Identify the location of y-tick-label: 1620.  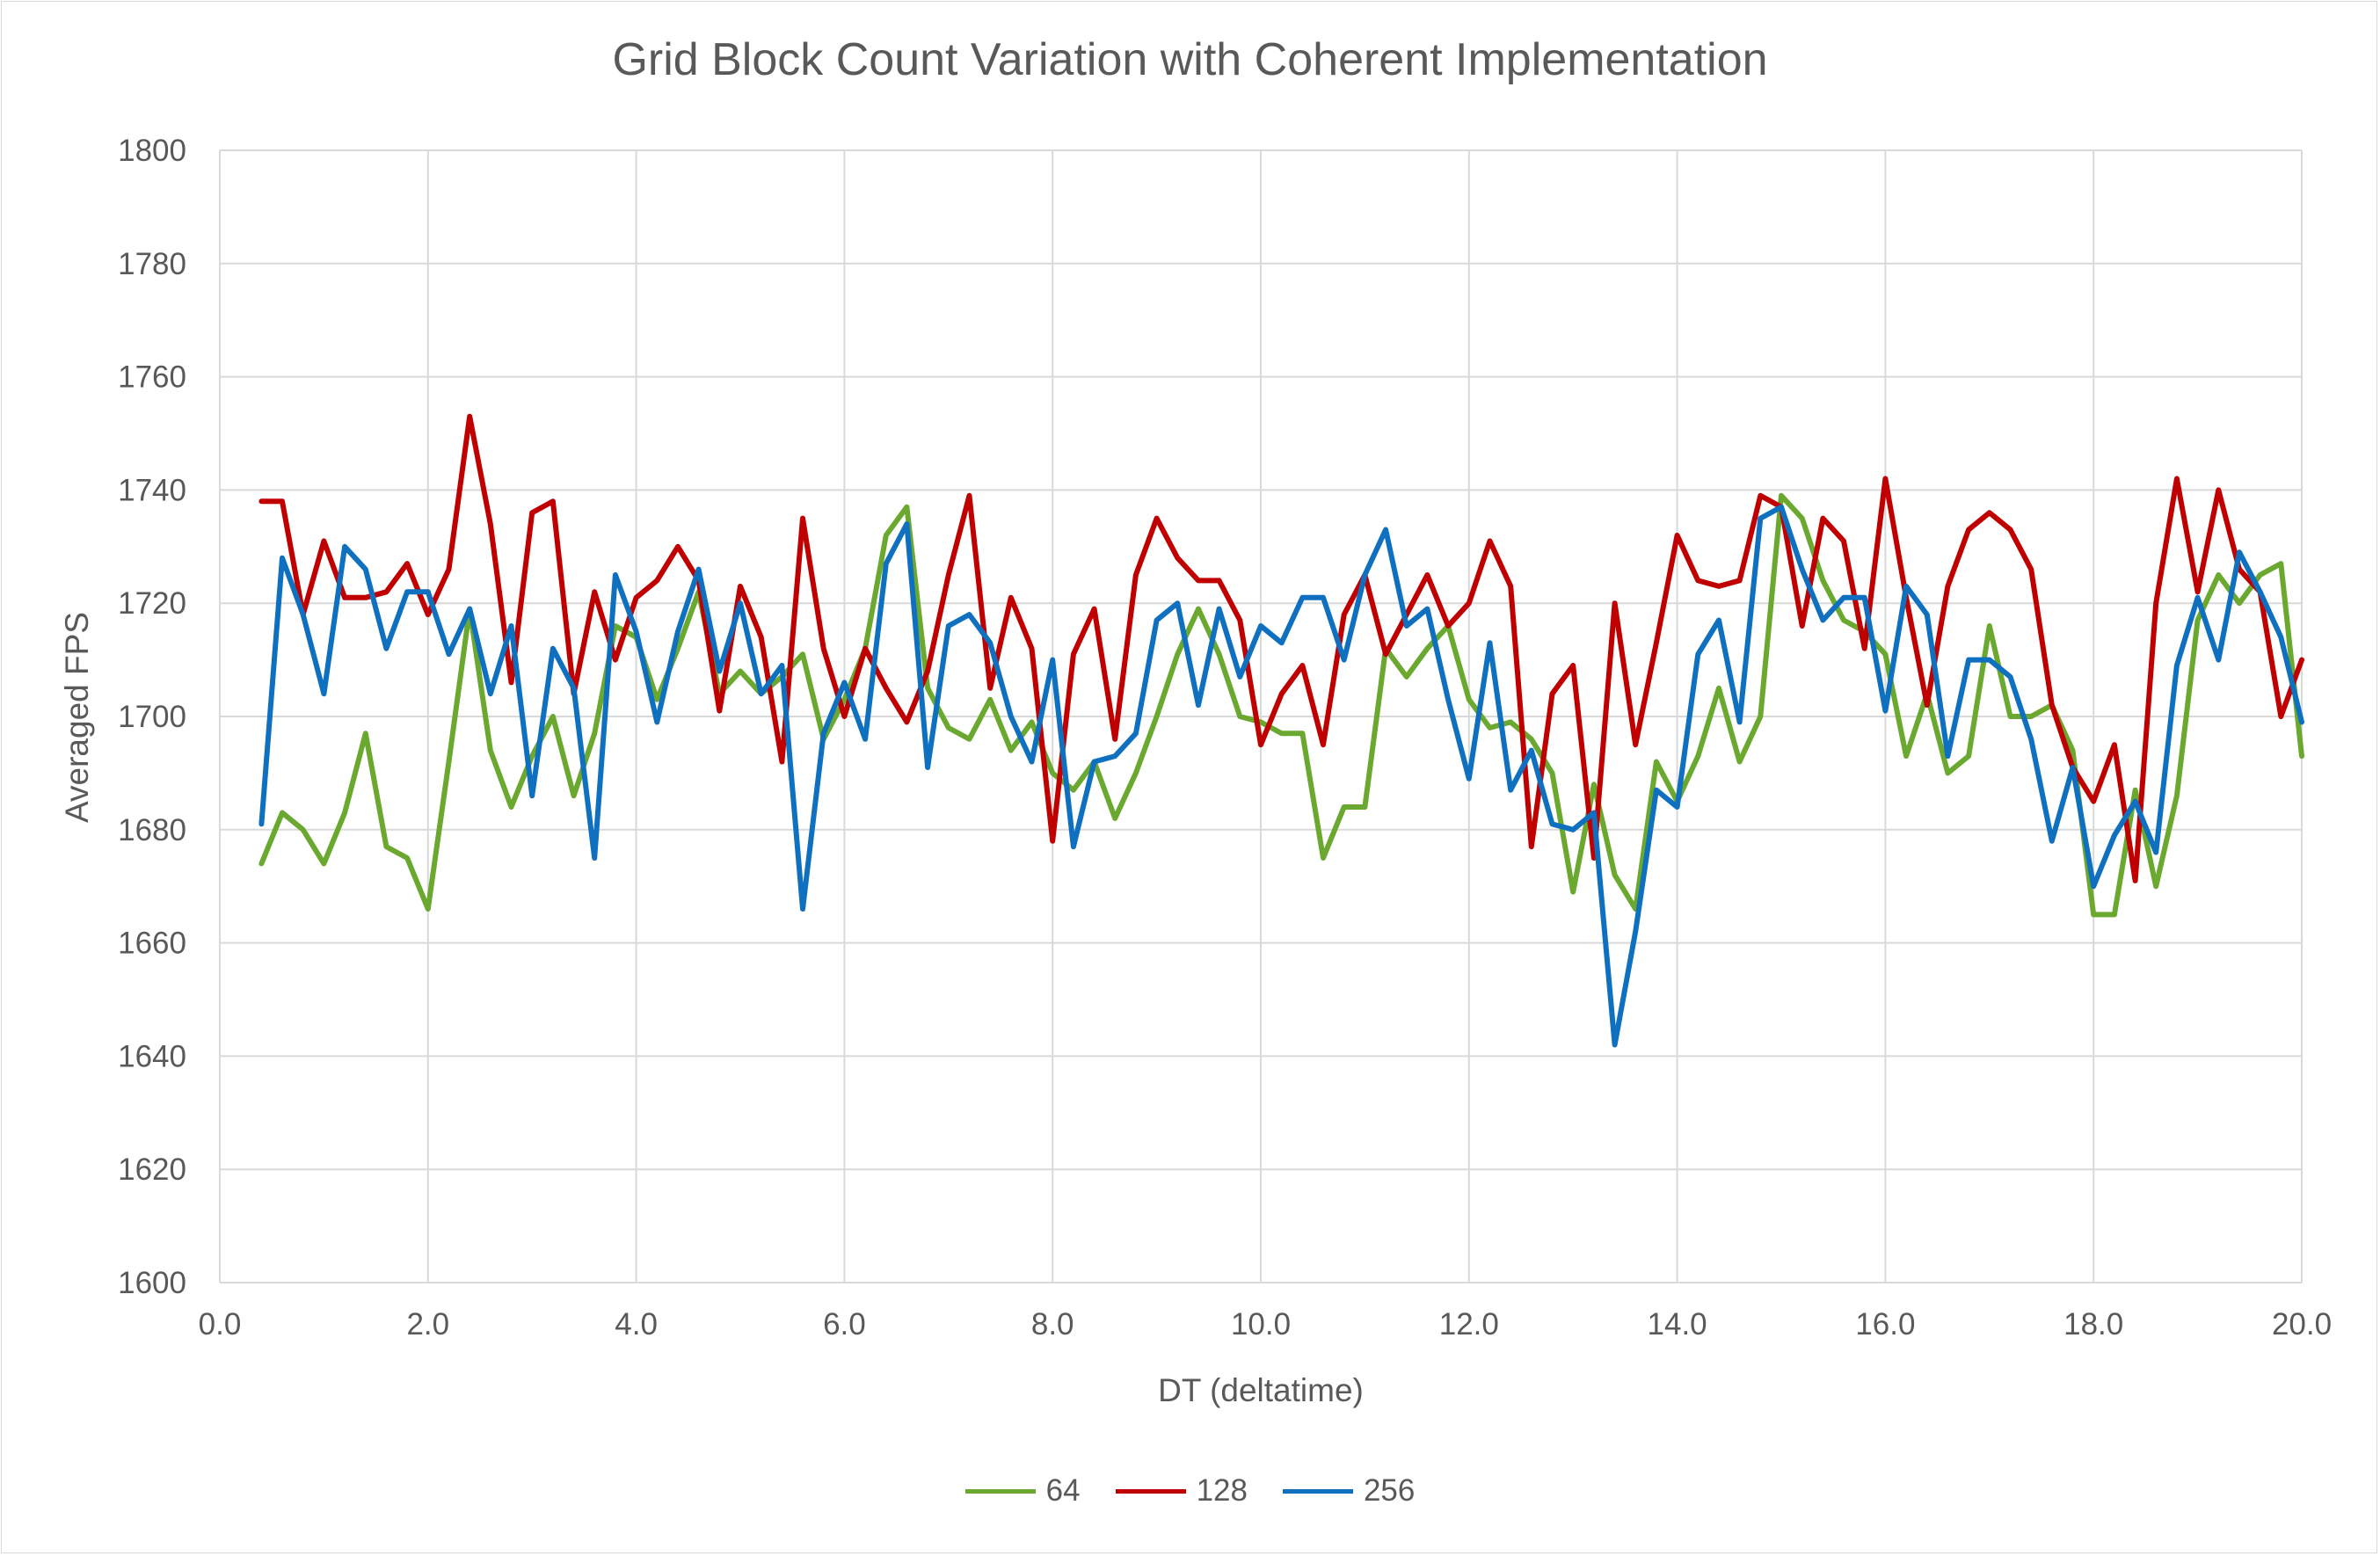
(152, 1169).